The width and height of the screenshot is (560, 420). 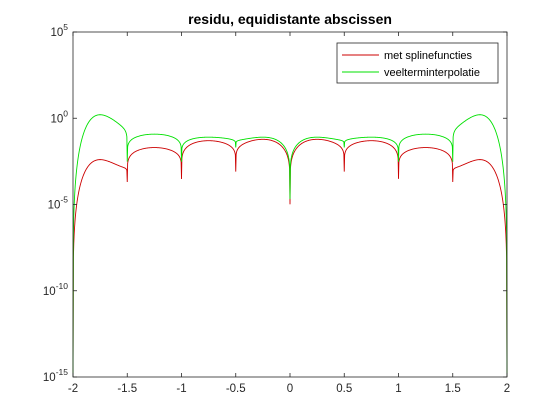 What do you see at coordinates (73, 389) in the screenshot?
I see `x-tick-label: -2` at bounding box center [73, 389].